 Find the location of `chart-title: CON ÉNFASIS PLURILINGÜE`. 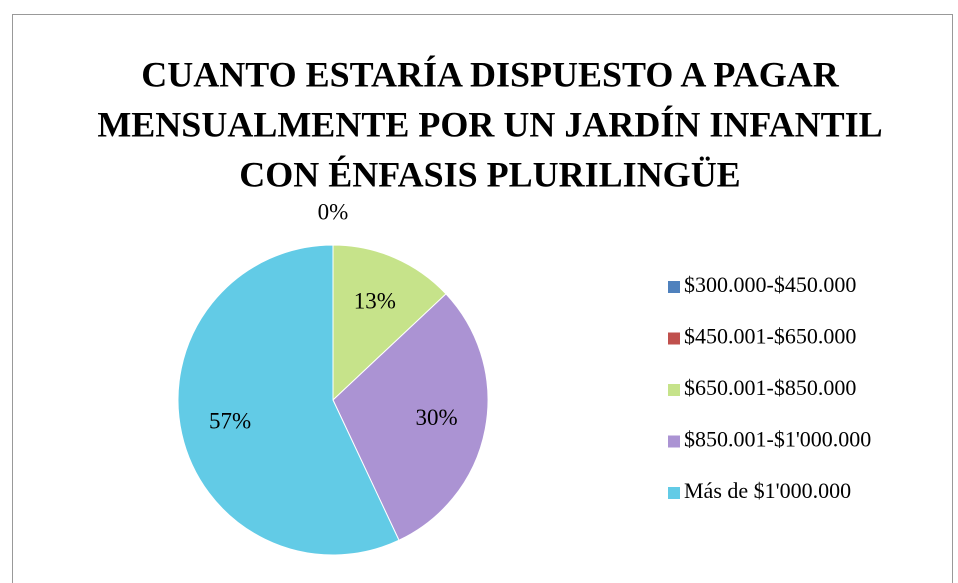

chart-title: CON ÉNFASIS PLURILINGÜE is located at coordinates (489, 174).